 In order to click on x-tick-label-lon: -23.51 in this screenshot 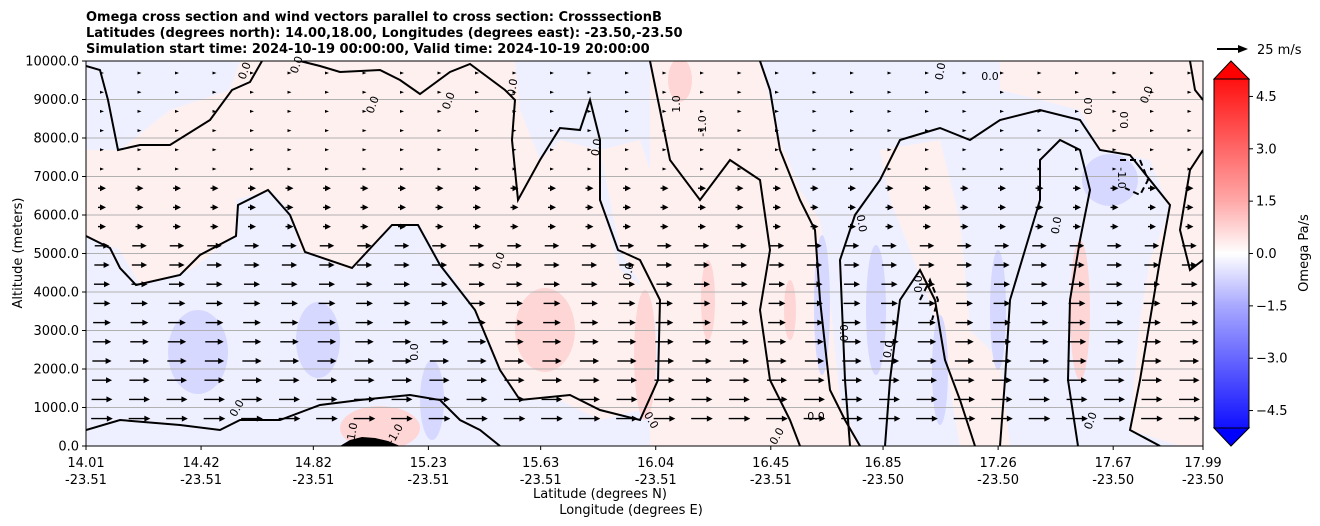, I will do `click(541, 480)`.